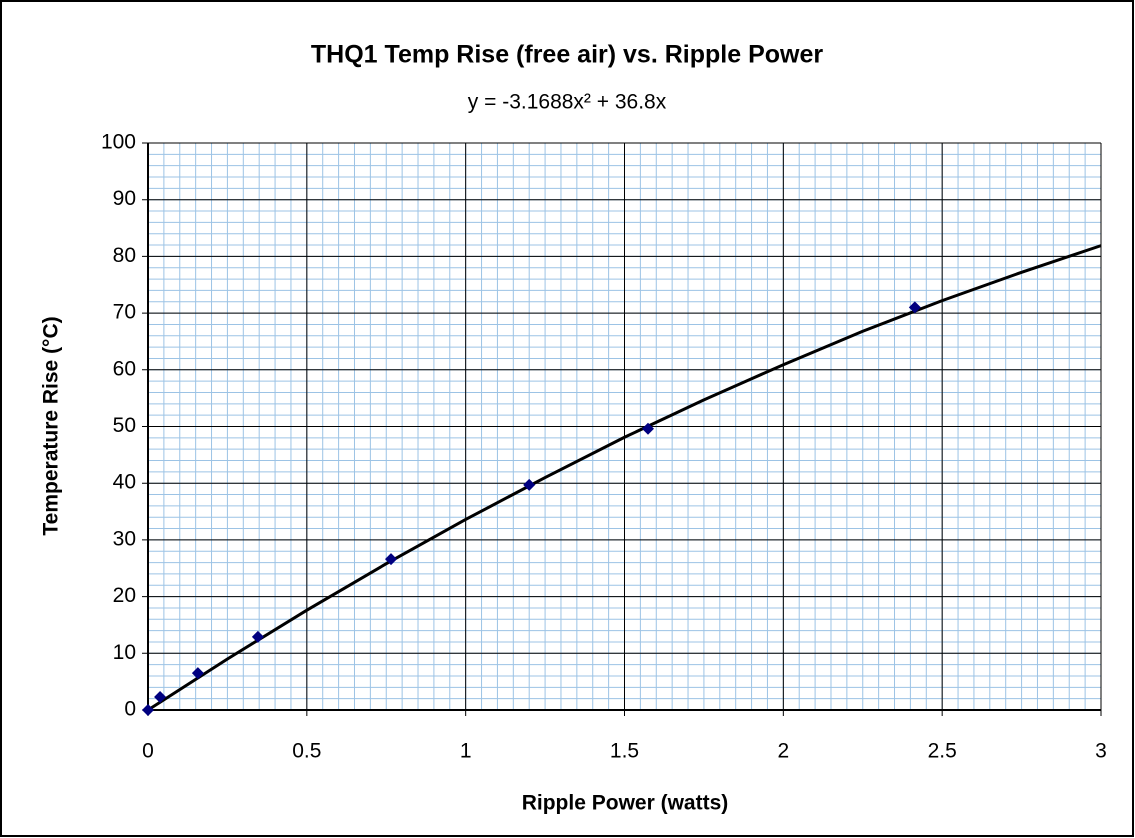 This screenshot has width=1135, height=838. What do you see at coordinates (624, 751) in the screenshot?
I see `x-tick-label: 1.5` at bounding box center [624, 751].